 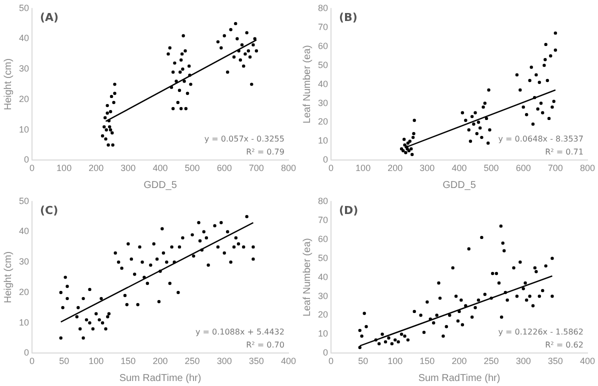 I want to click on x-tick-label: 600, so click(x=224, y=168).